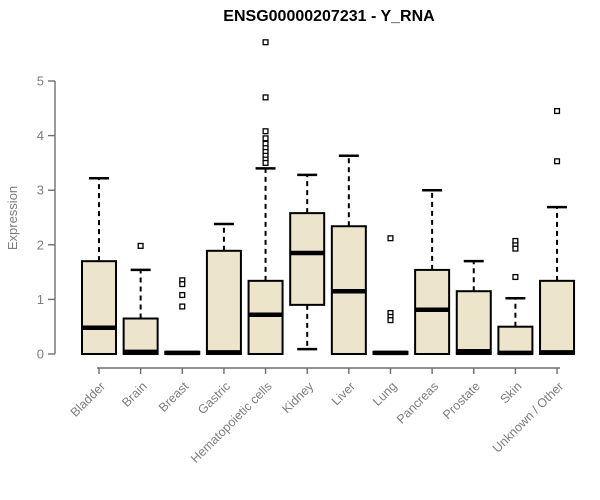 This screenshot has height=500, width=600. I want to click on y-tick-label: 4, so click(40, 135).